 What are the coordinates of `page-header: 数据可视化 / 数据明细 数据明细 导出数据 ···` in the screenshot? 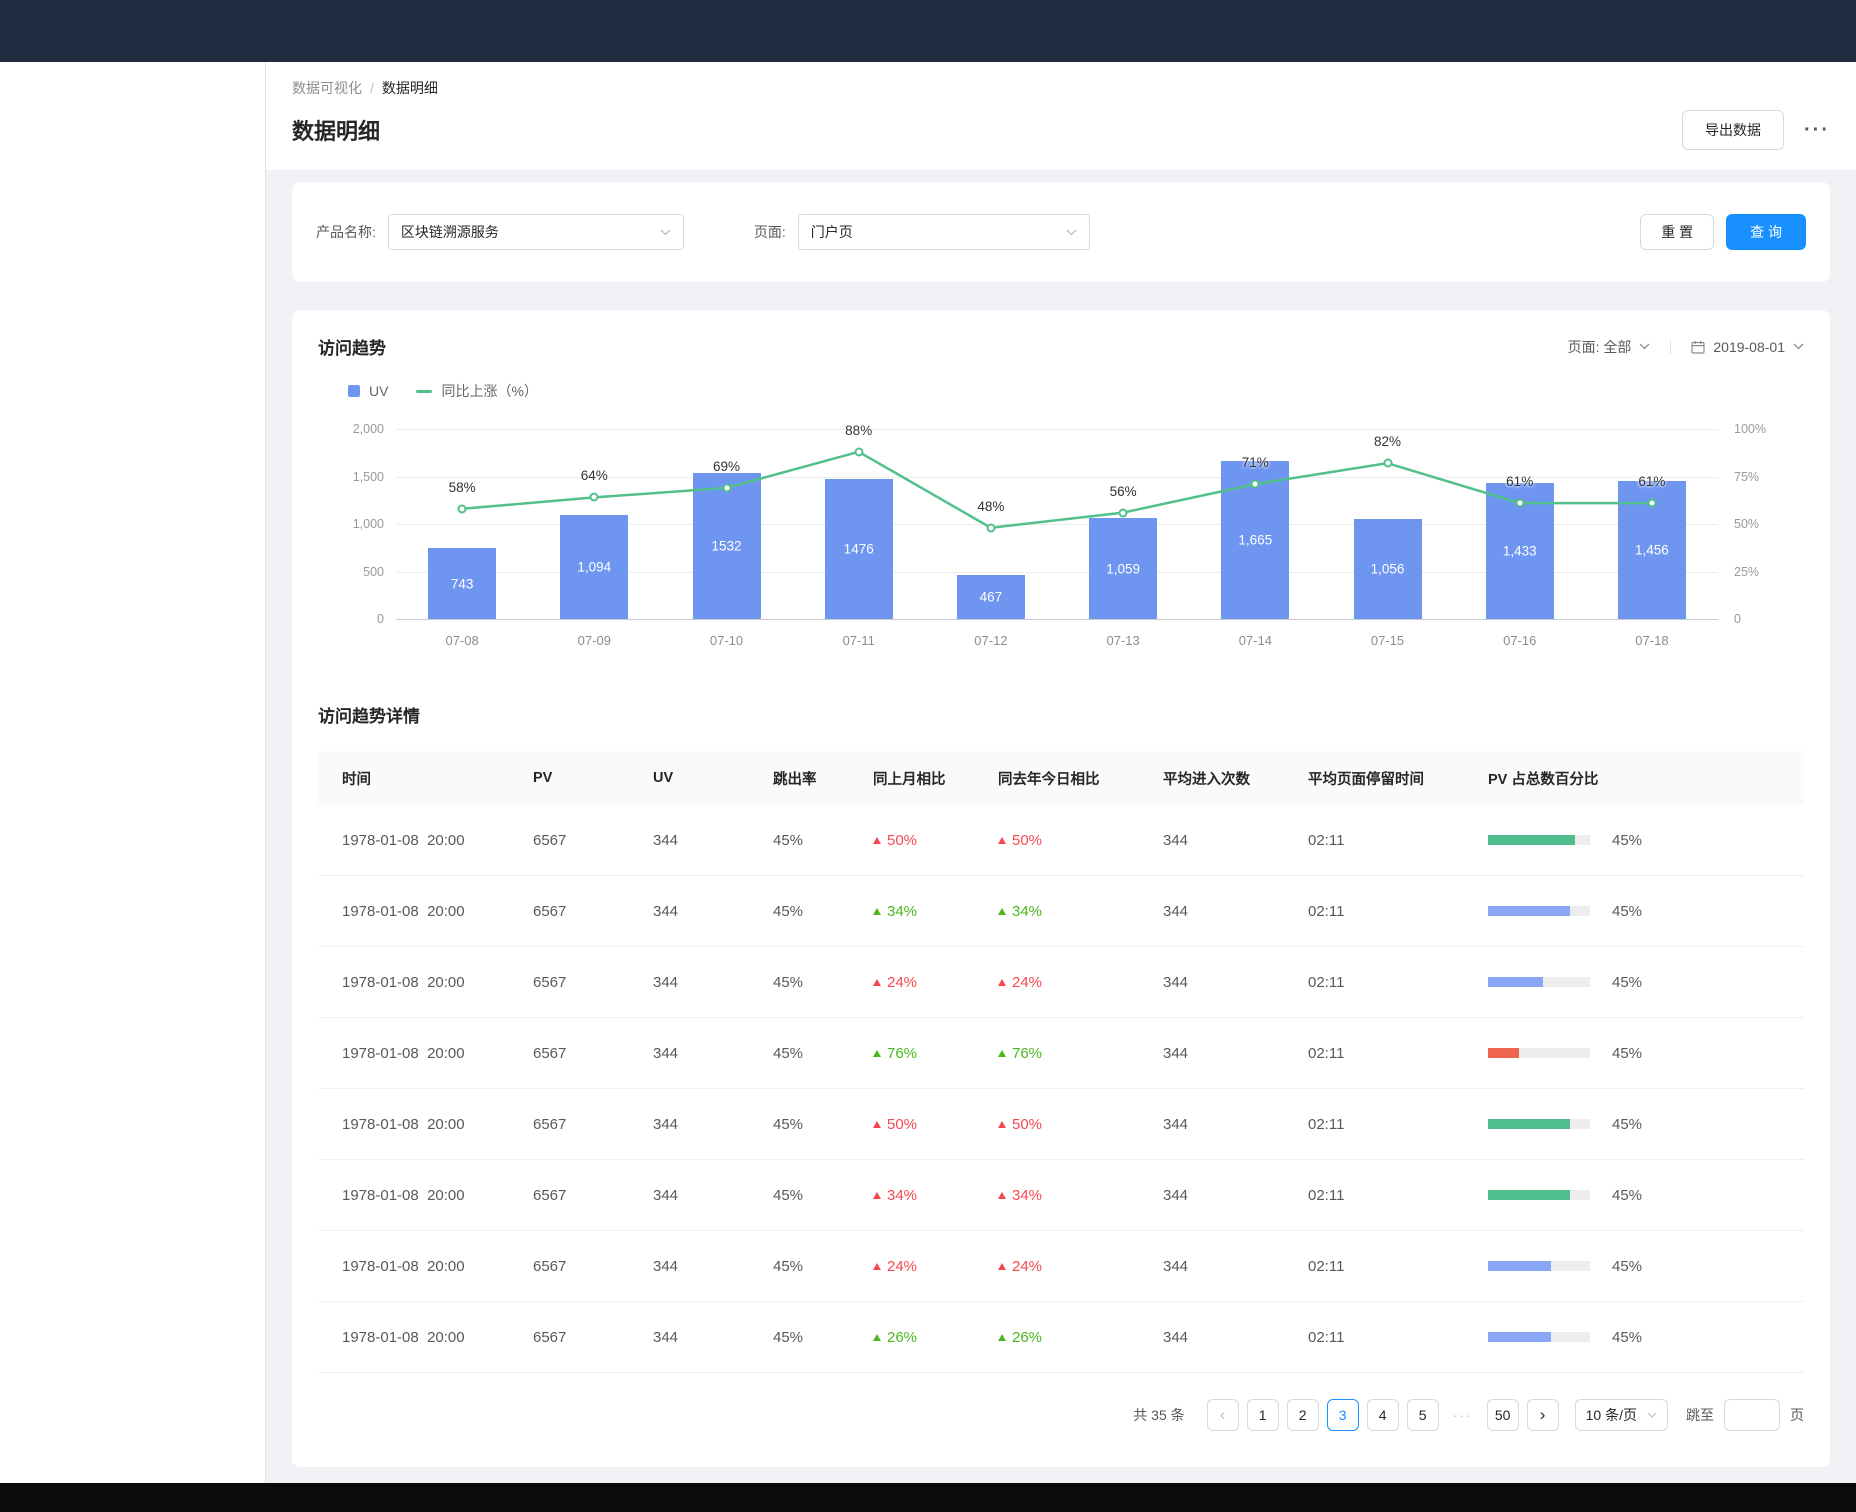 It's located at (1061, 116).